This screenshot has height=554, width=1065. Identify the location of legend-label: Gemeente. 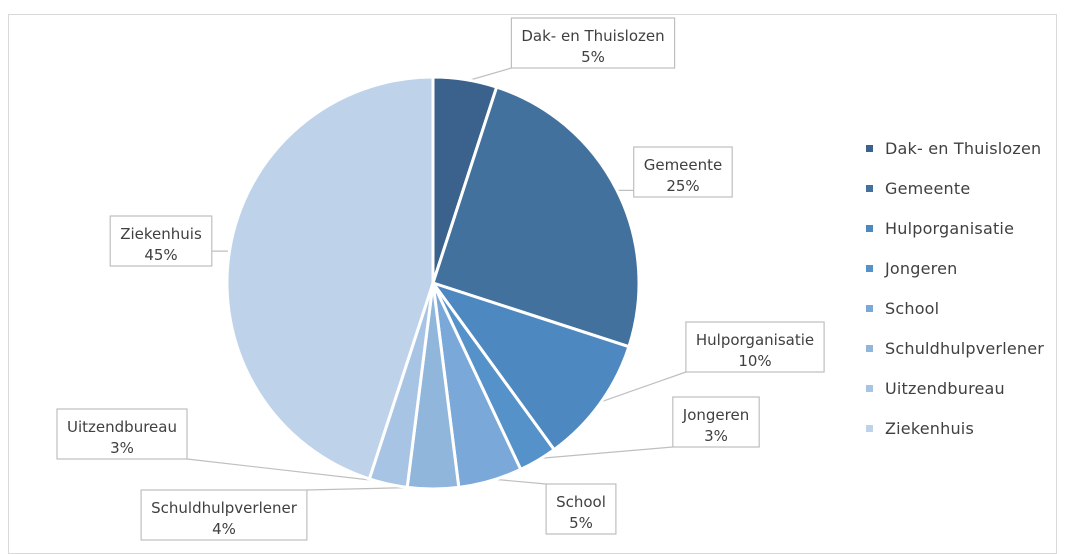
(928, 188).